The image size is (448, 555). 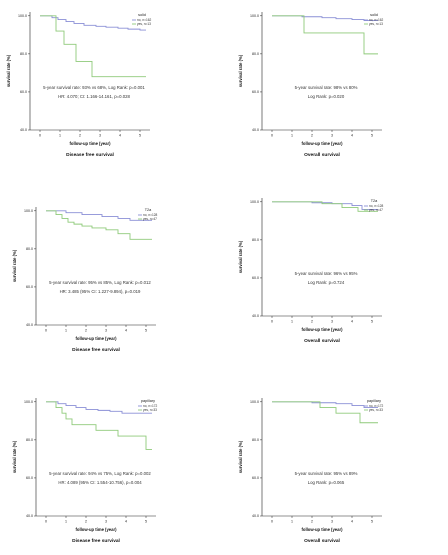 What do you see at coordinates (326, 282) in the screenshot?
I see `stats-annotation: Log Rank: p=0.724` at bounding box center [326, 282].